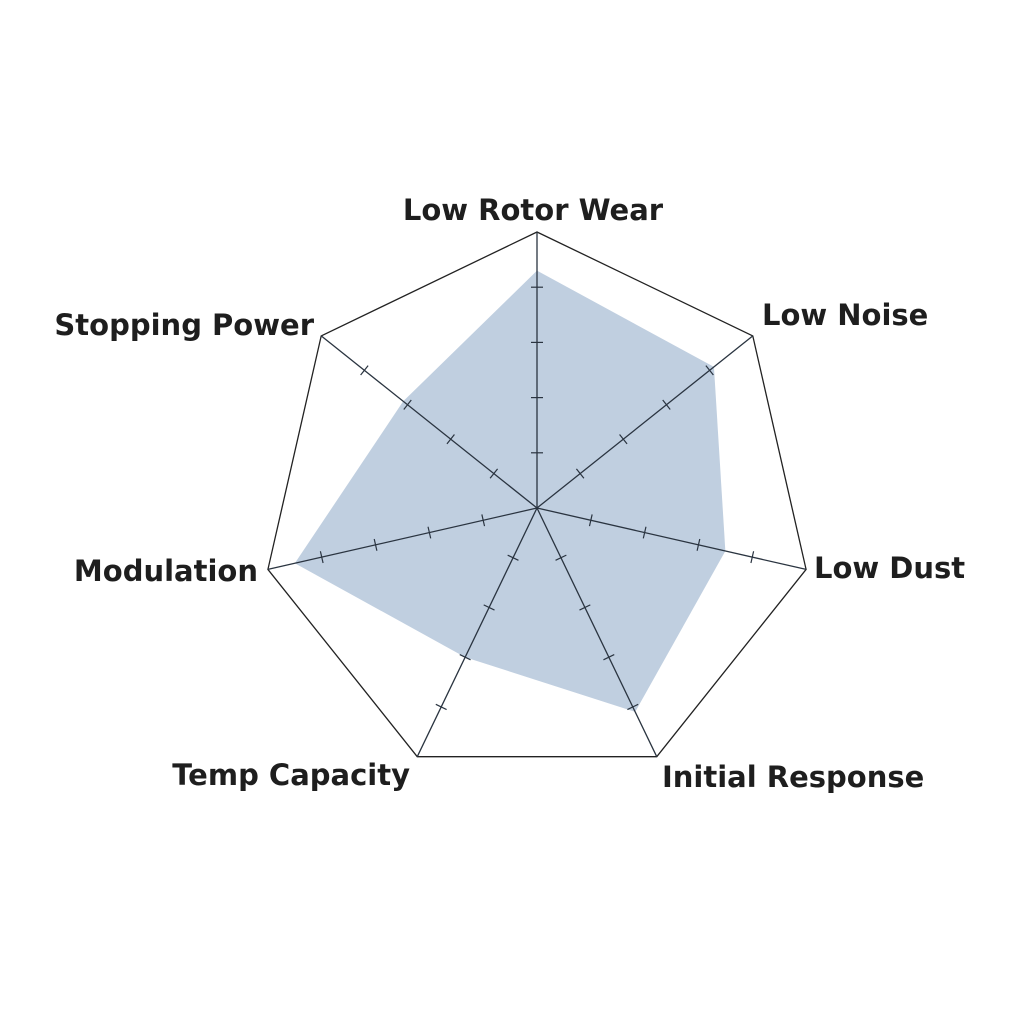 The height and width of the screenshot is (1024, 1024). What do you see at coordinates (793, 777) in the screenshot?
I see `axis-label: Initial Response` at bounding box center [793, 777].